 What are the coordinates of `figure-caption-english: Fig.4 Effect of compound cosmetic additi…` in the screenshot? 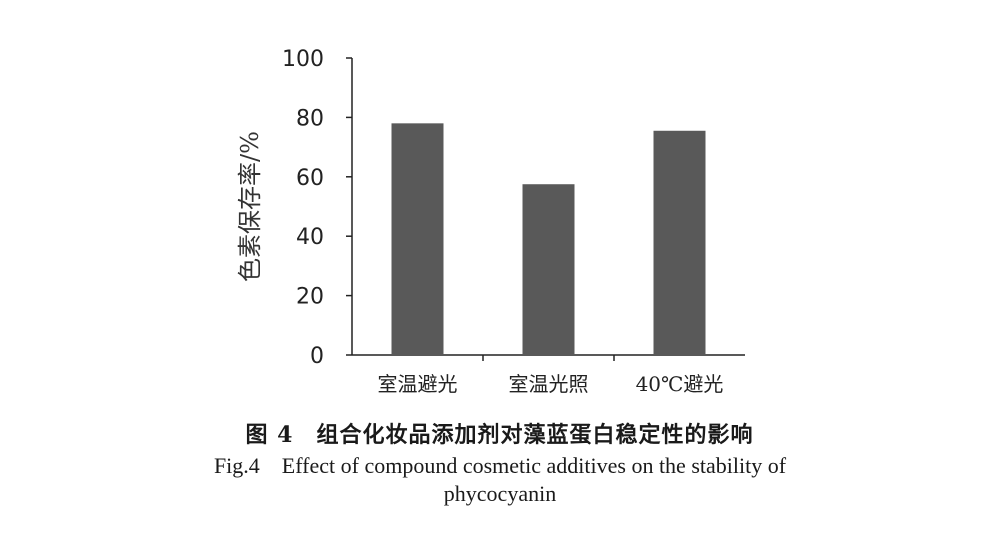 It's located at (500, 479).